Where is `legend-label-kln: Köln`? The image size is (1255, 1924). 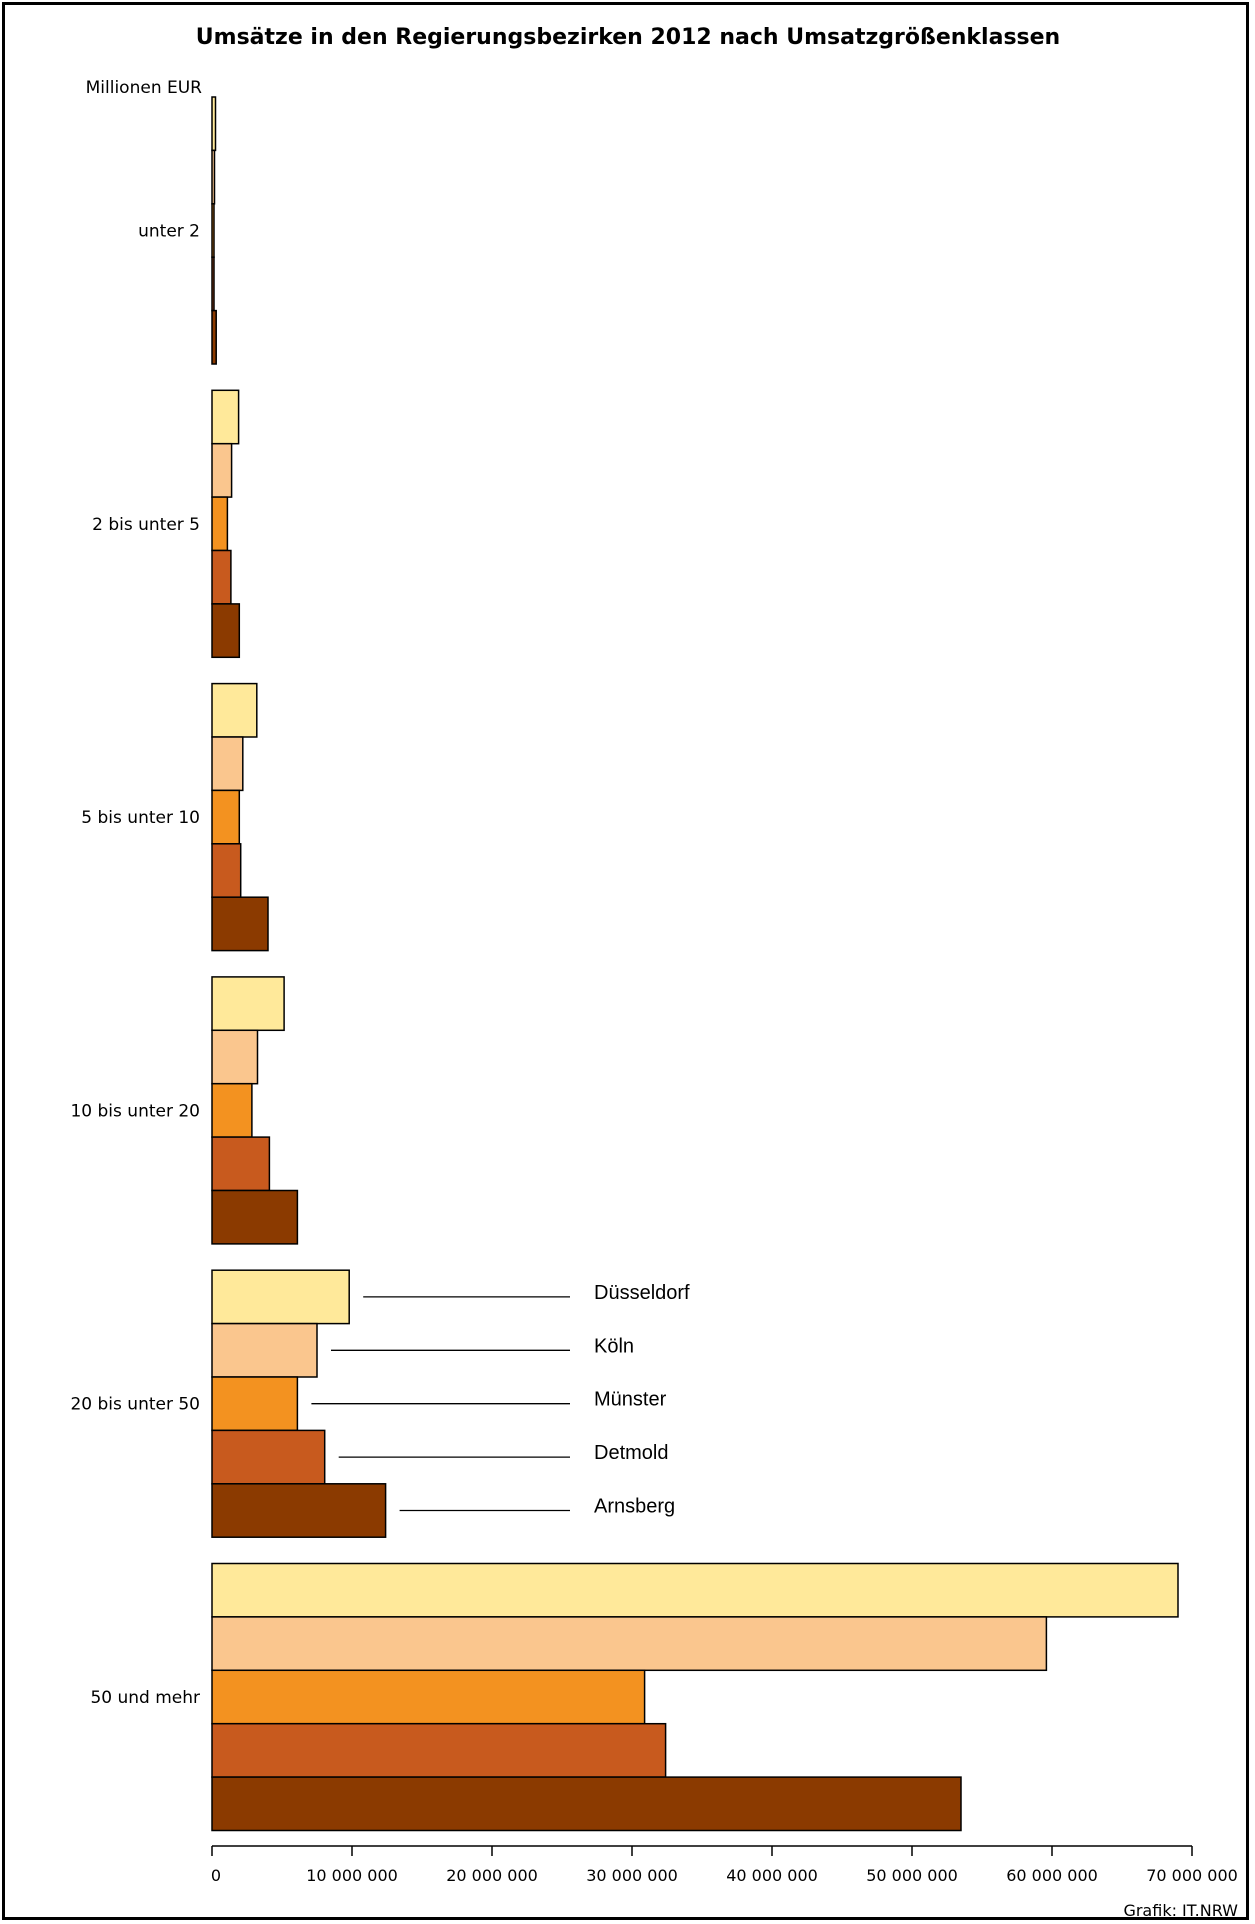
legend-label-kln: Köln is located at coordinates (614, 1346).